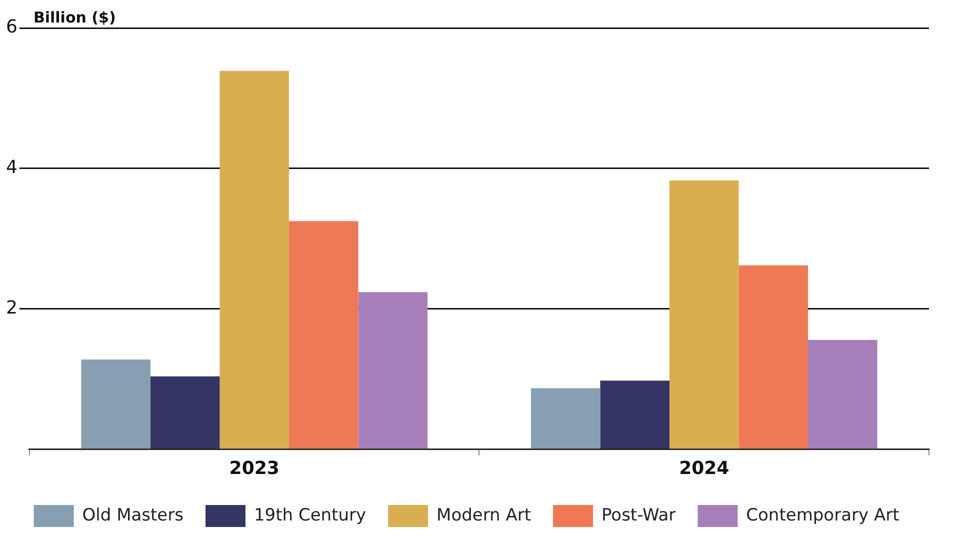 The image size is (959, 541). I want to click on y-tick-label: 2, so click(12, 308).